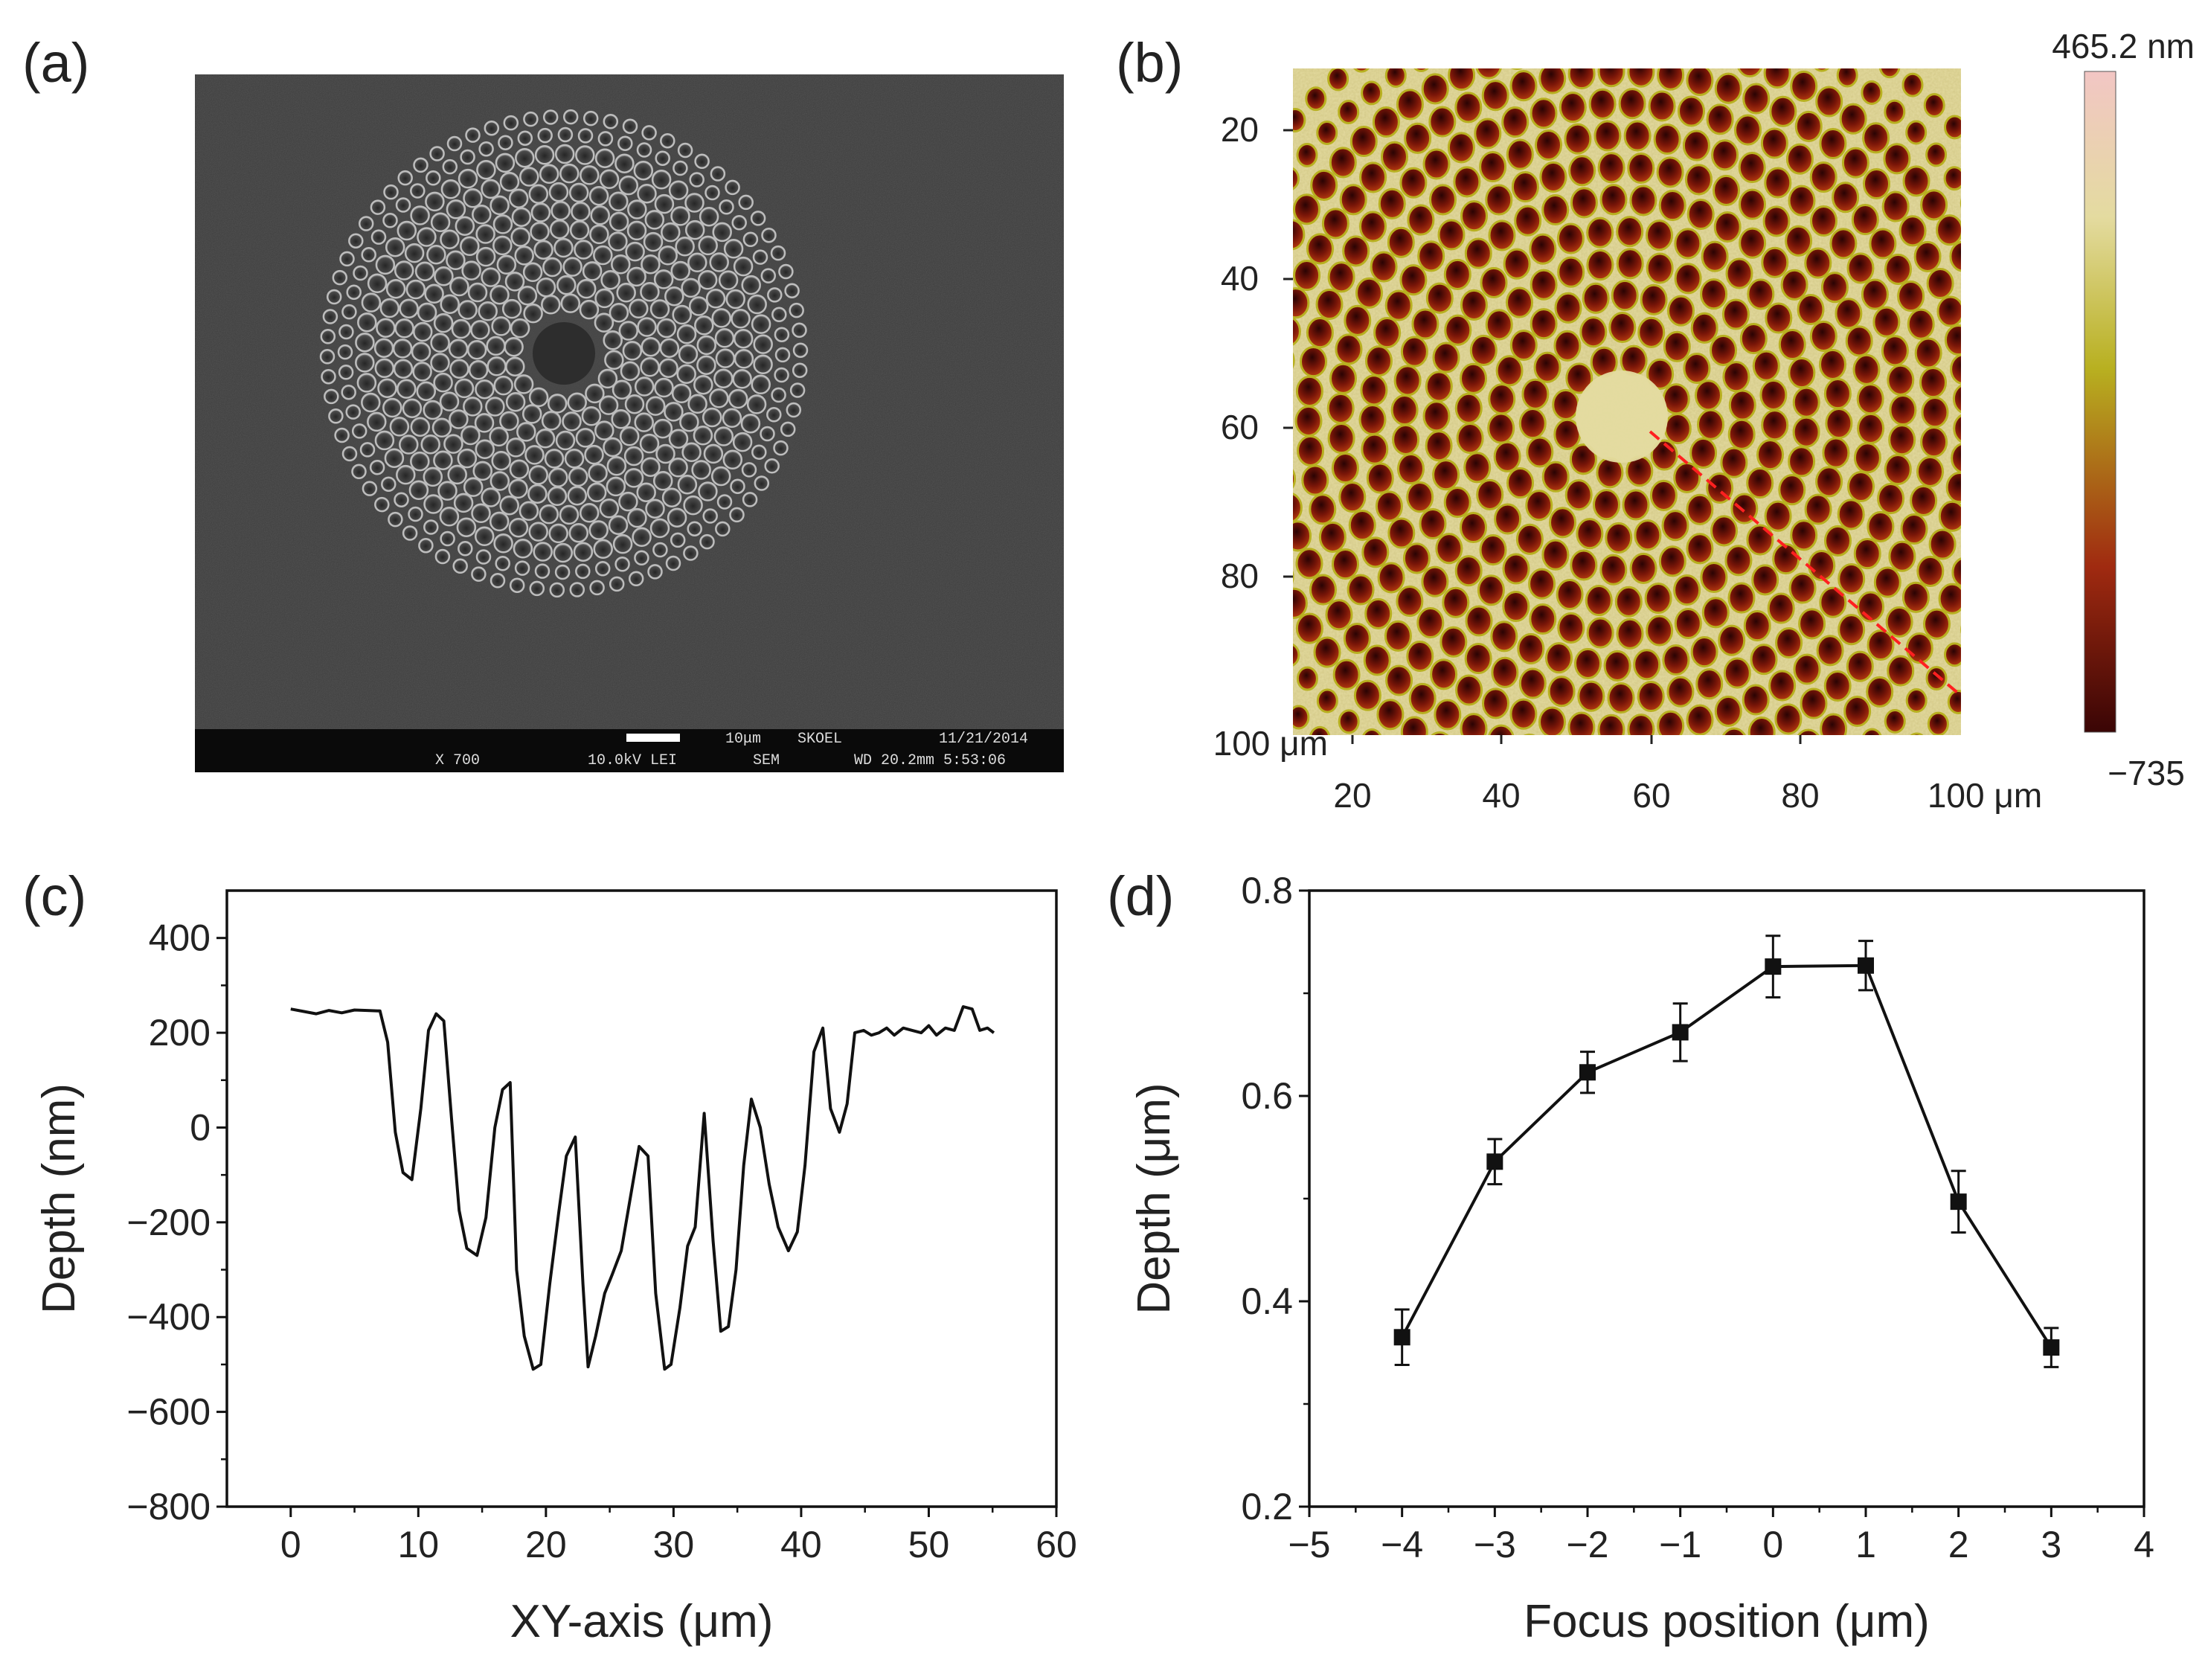  Describe the element at coordinates (2123, 46) in the screenshot. I see `colorbar-max-label: 465.2 nm` at that location.